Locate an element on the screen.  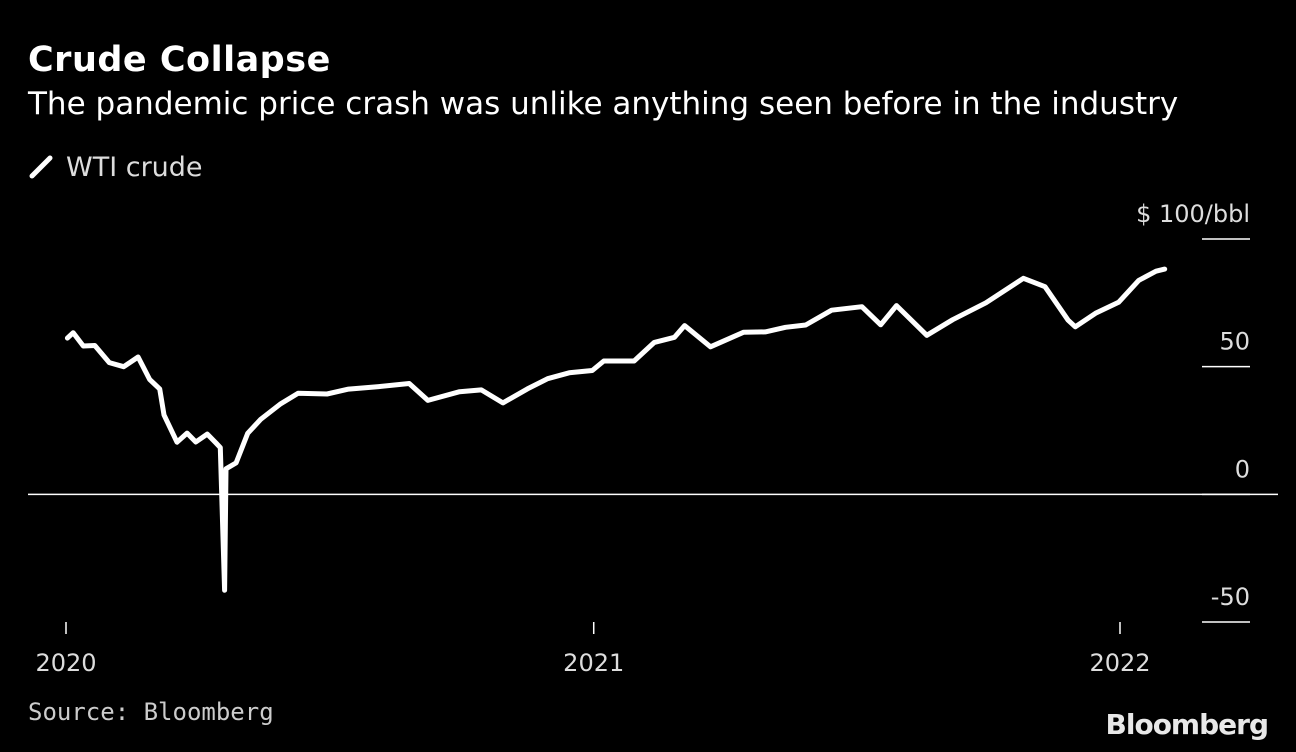
bloomberg-logo: Bloomberg is located at coordinates (1187, 724).